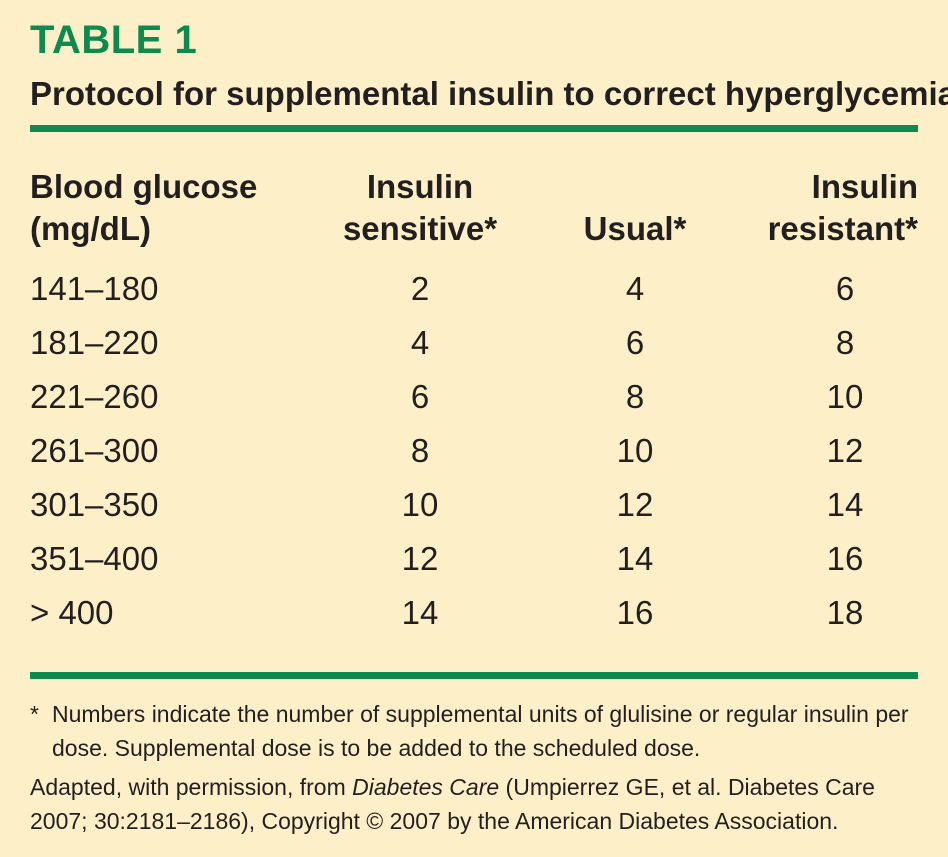 This screenshot has width=948, height=857. What do you see at coordinates (420, 186) in the screenshot?
I see `header-insulin-sensitive-line1: Insulin` at bounding box center [420, 186].